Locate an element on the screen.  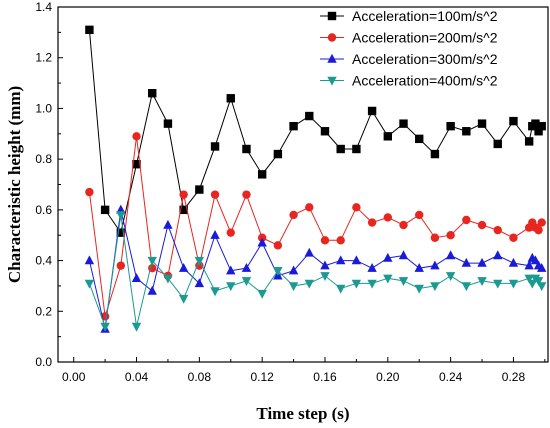
y-tick-label: 1.0 is located at coordinates (43, 108).